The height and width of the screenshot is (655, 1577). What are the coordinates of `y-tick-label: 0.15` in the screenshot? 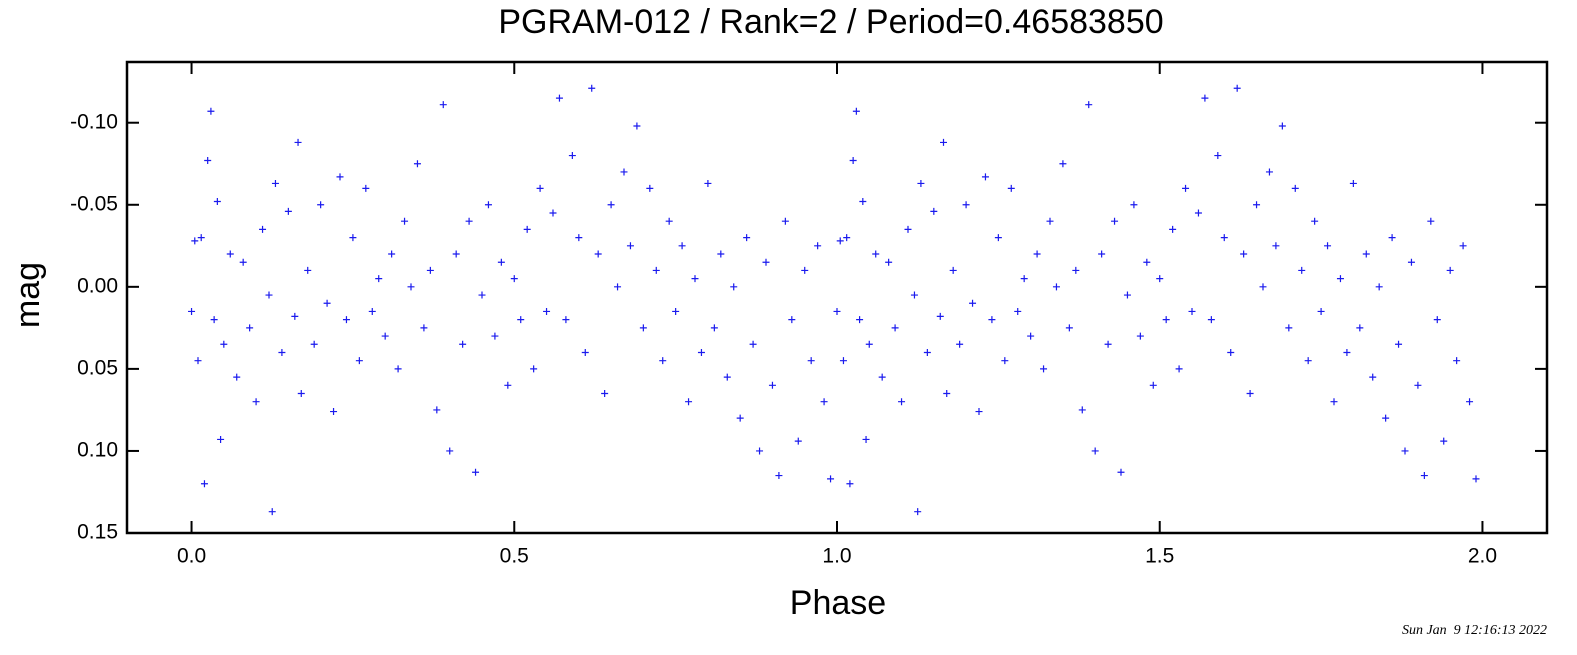 It's located at (97, 532).